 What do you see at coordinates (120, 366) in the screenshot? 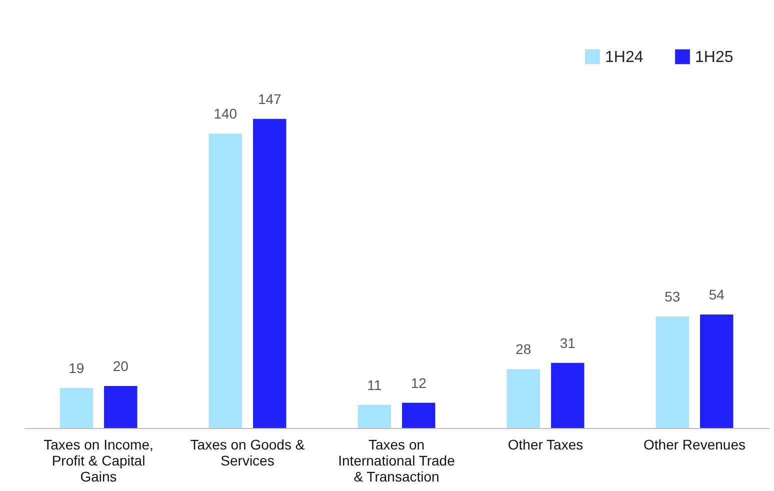
I see `data-label: 20` at bounding box center [120, 366].